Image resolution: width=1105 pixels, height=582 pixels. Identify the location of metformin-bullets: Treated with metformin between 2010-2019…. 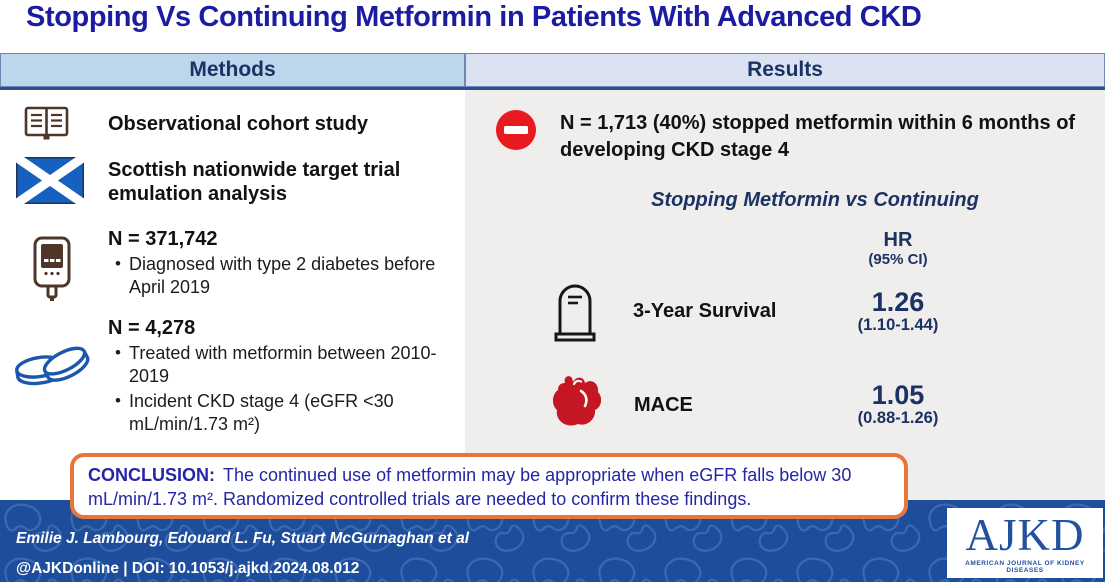
(288, 389).